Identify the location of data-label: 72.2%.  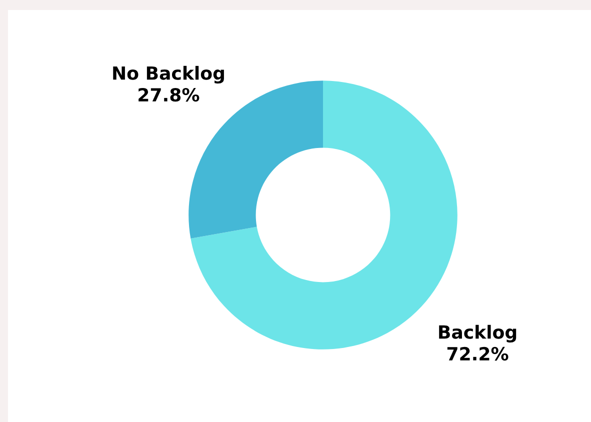
(477, 353).